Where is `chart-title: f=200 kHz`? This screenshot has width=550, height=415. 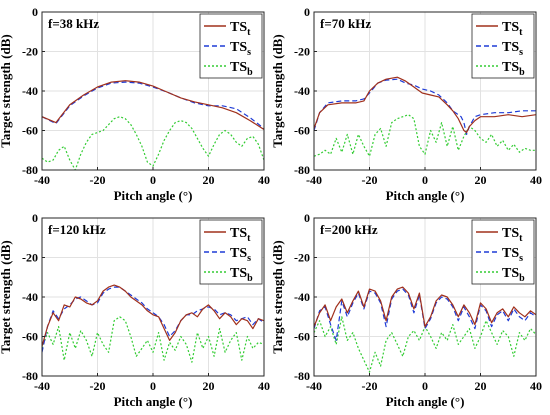
chart-title: f=200 kHz is located at coordinates (349, 229).